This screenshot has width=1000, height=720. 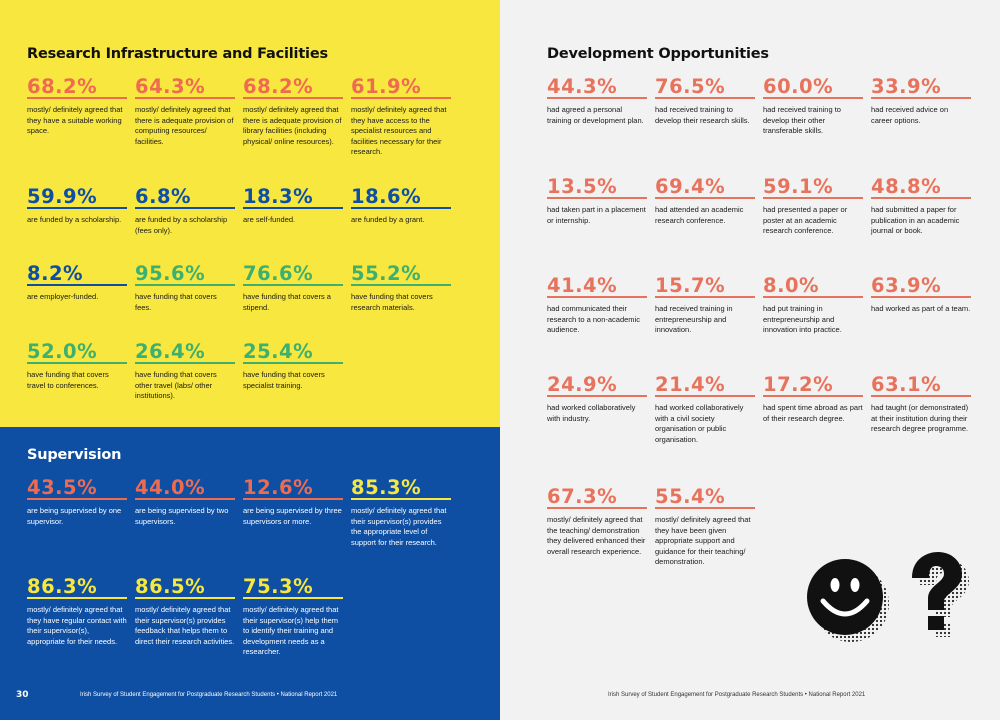 I want to click on stat-value: 33.9%, so click(x=921, y=87).